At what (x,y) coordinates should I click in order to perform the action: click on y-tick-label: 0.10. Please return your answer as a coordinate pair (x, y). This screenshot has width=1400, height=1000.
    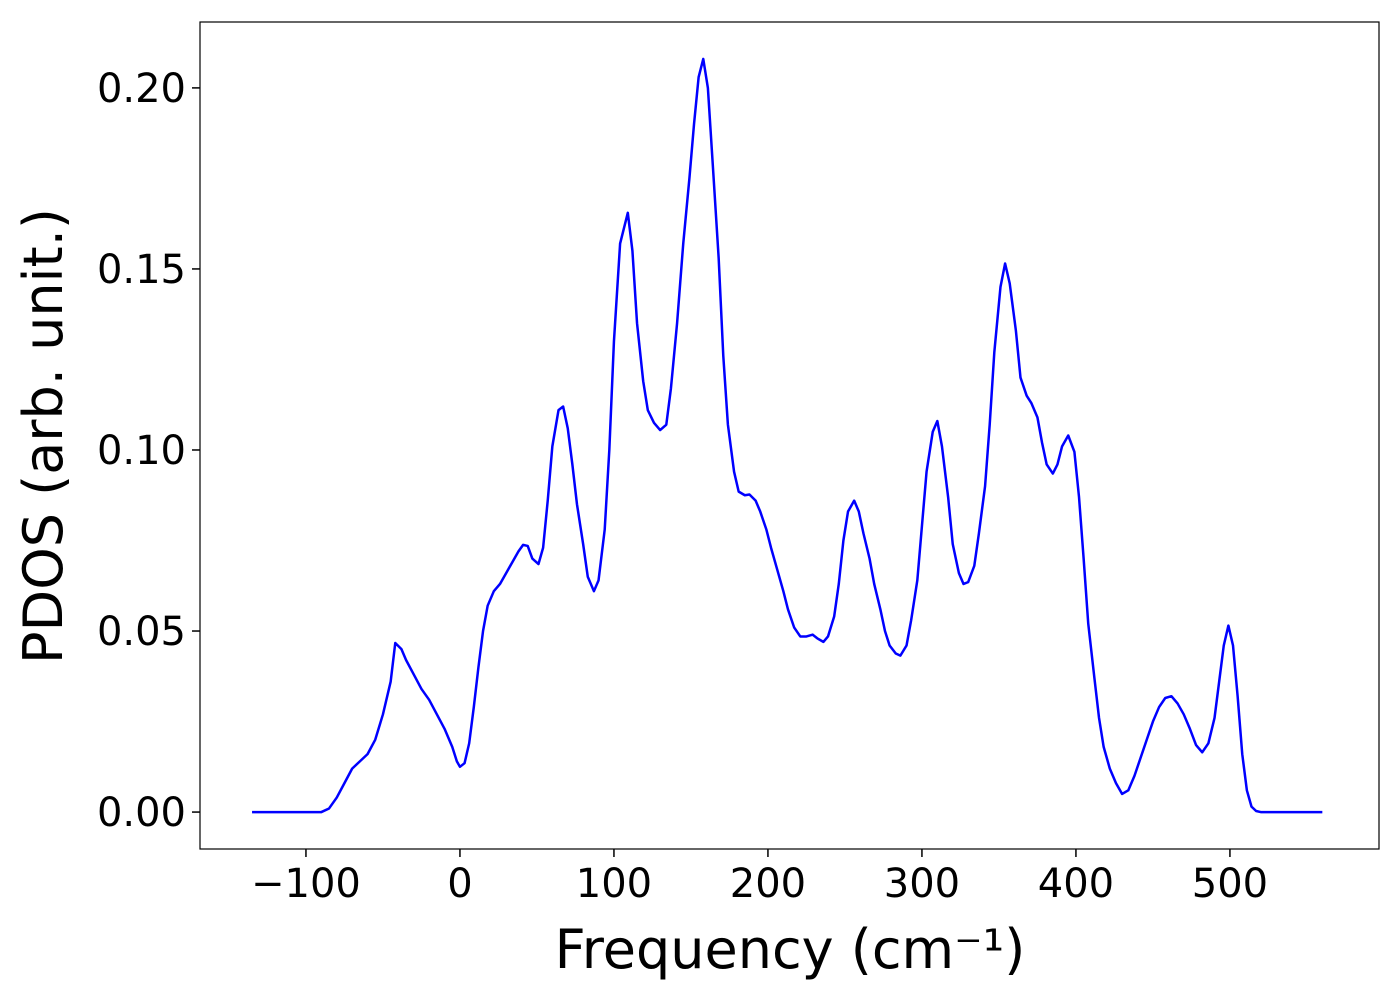
    Looking at the image, I should click on (141, 451).